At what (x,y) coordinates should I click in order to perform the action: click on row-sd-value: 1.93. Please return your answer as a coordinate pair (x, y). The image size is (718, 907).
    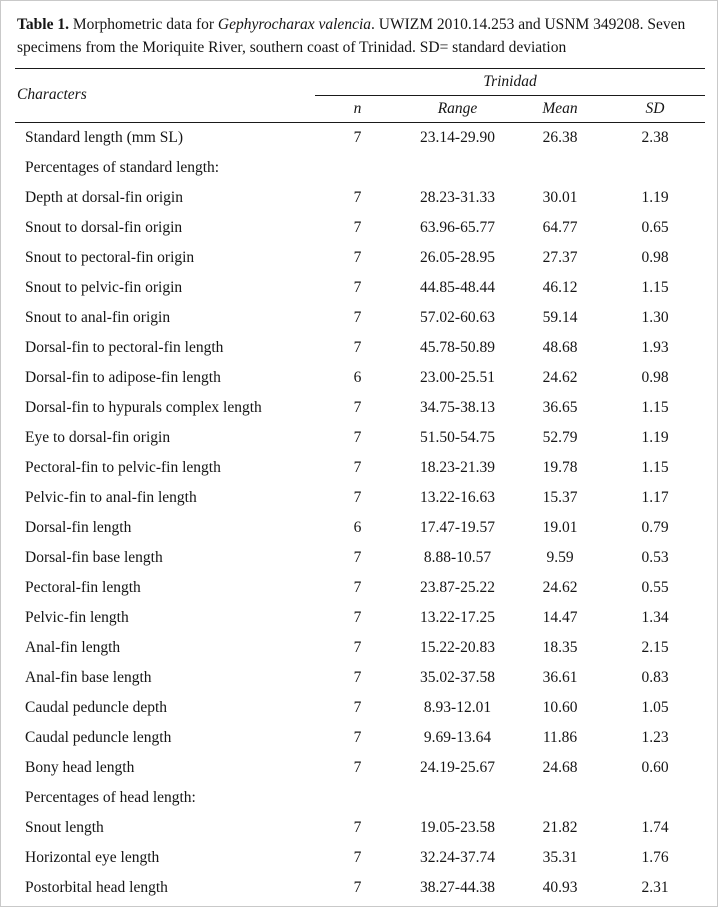
    Looking at the image, I should click on (655, 347).